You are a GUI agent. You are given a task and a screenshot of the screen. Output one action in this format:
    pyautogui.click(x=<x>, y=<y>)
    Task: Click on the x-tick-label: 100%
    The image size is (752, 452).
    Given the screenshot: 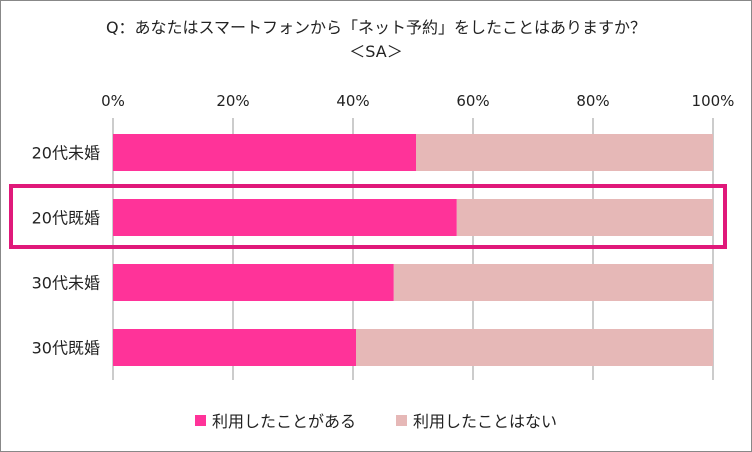 What is the action you would take?
    pyautogui.click(x=713, y=101)
    